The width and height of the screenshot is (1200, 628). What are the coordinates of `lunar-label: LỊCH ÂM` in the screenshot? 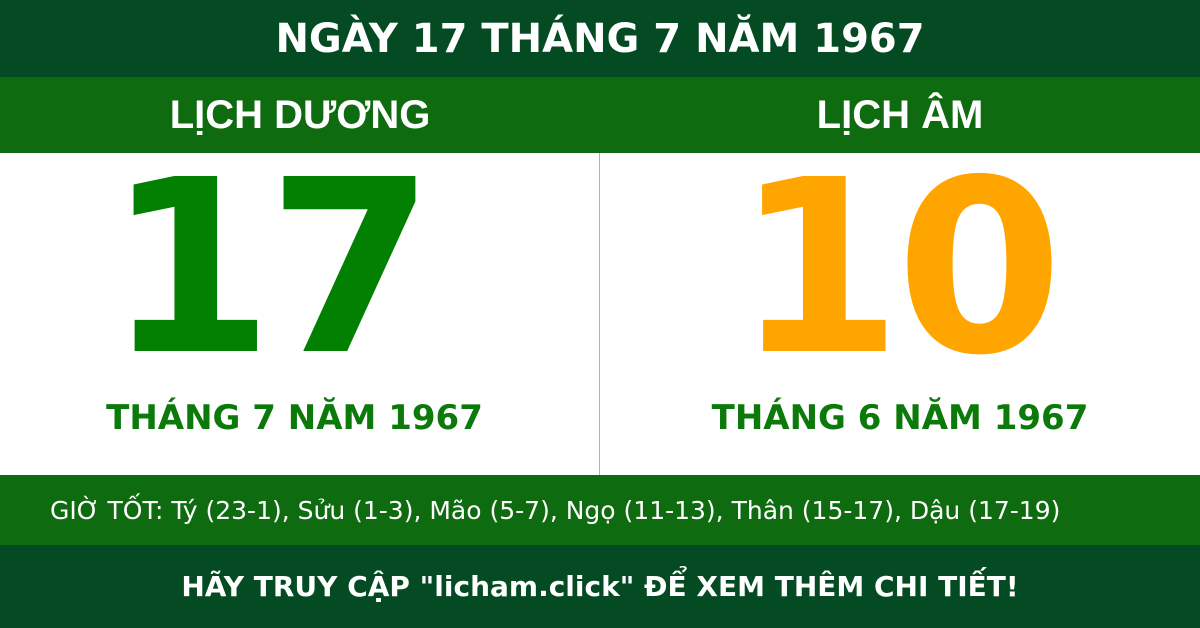 It's located at (900, 114).